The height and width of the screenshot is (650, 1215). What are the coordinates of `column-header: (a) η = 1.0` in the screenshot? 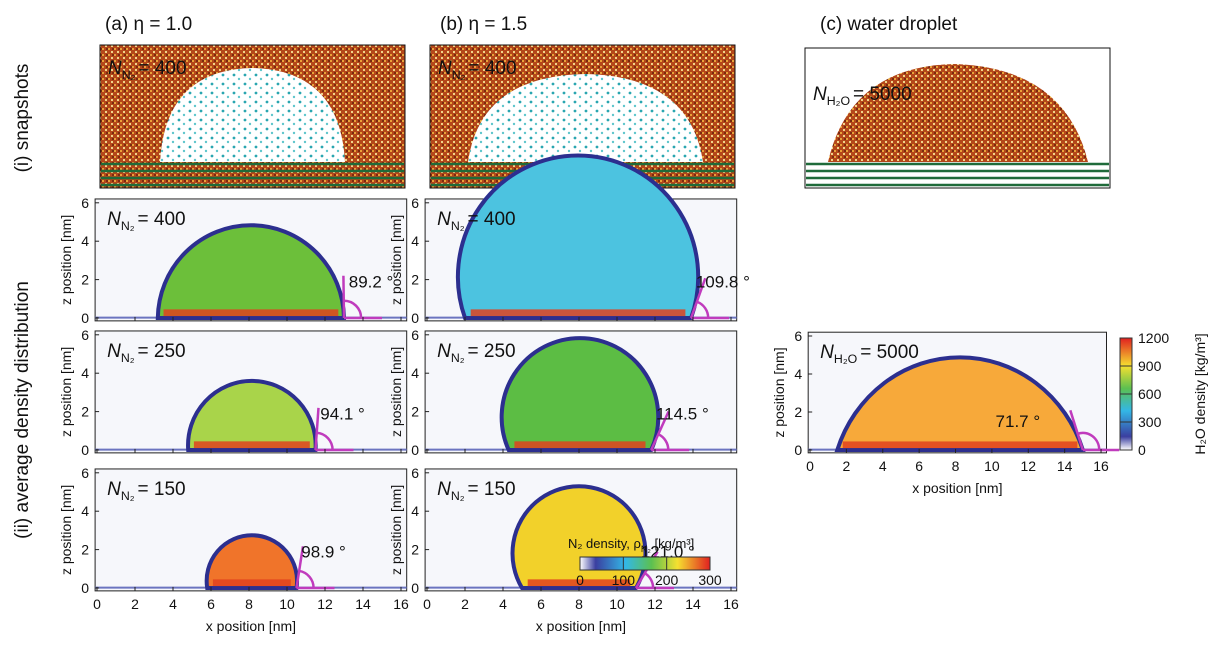 It's located at (148, 24).